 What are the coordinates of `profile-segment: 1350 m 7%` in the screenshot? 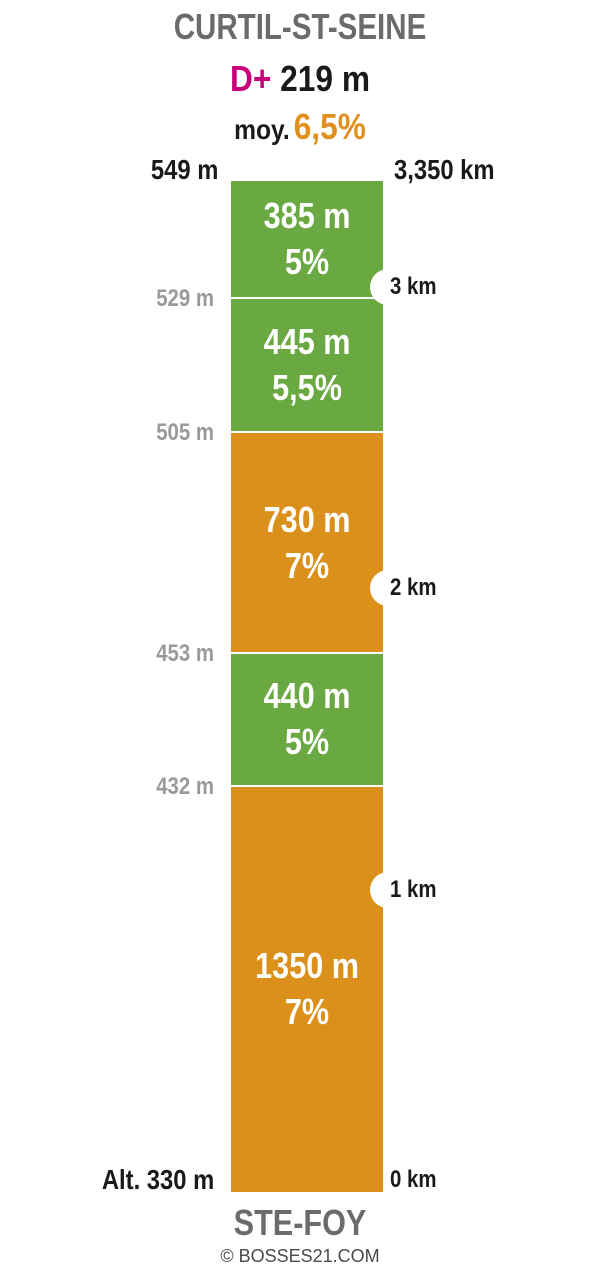 It's located at (307, 988).